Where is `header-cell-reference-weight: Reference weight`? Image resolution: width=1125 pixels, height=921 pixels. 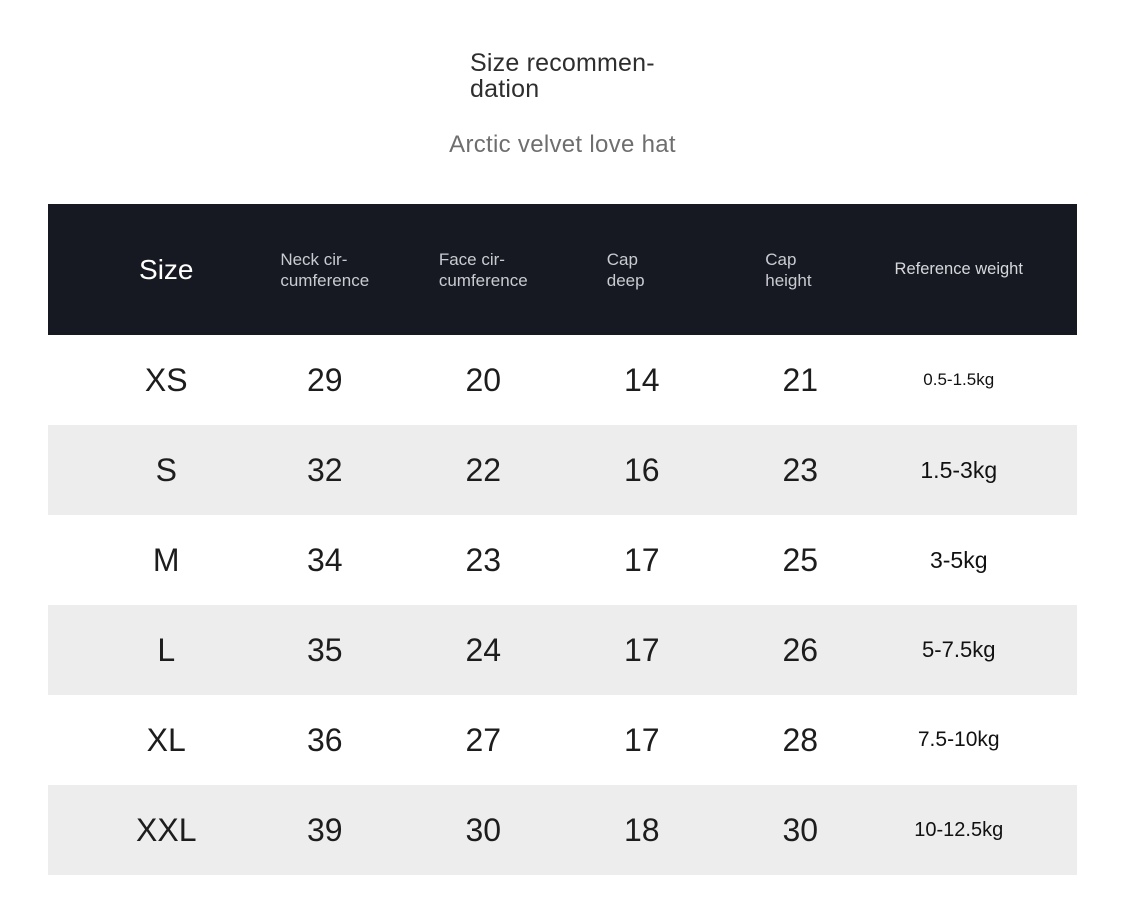 header-cell-reference-weight: Reference weight is located at coordinates (958, 269).